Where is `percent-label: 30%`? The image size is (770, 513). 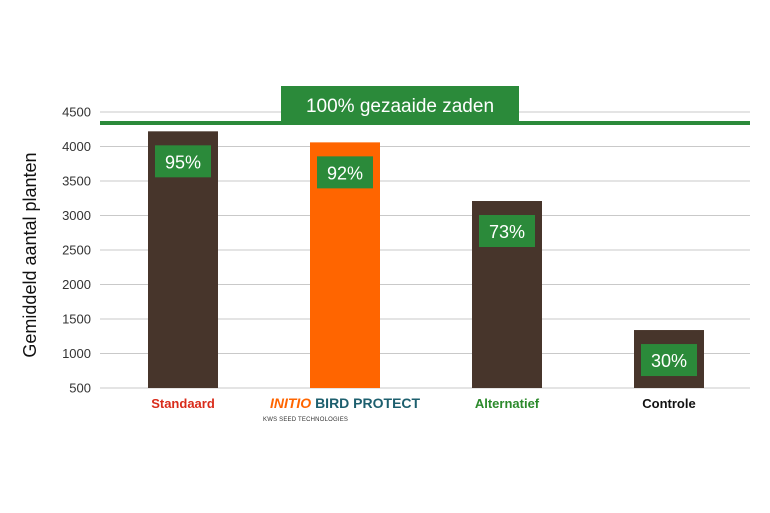 percent-label: 30% is located at coordinates (669, 361).